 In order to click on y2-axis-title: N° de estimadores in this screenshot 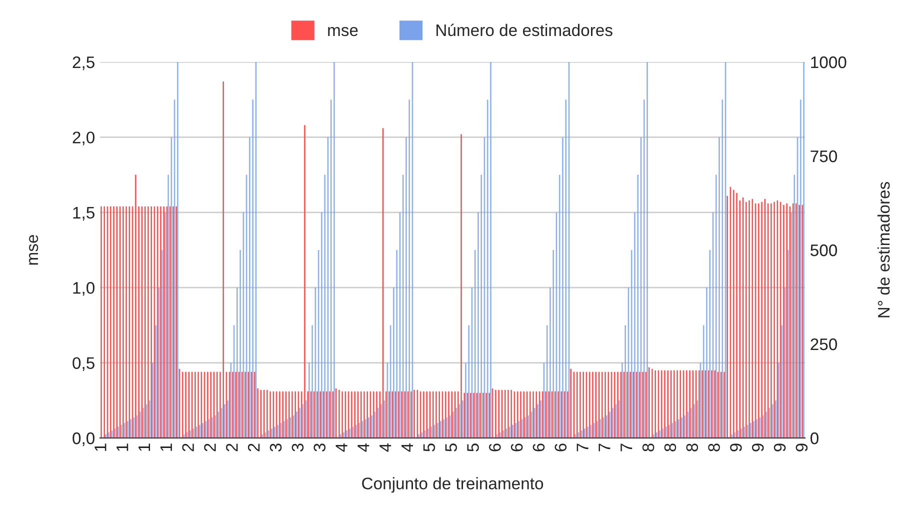, I will do `click(883, 250)`.